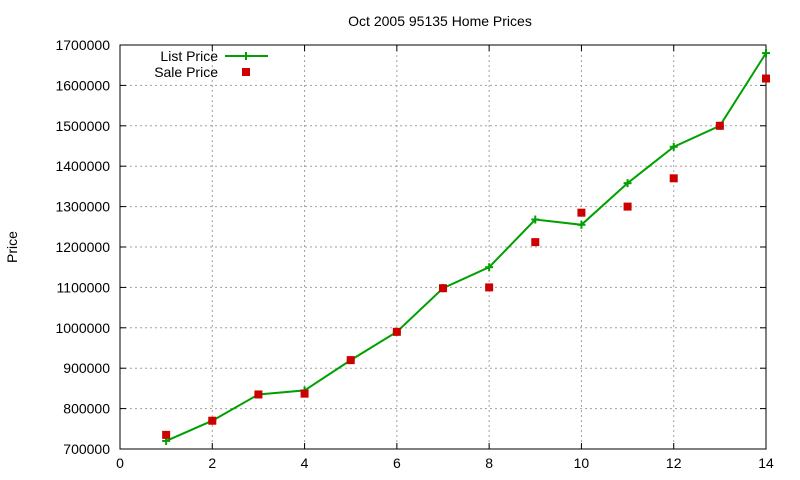 The width and height of the screenshot is (800, 480). What do you see at coordinates (82, 247) in the screenshot?
I see `y-tick-label: 1200000` at bounding box center [82, 247].